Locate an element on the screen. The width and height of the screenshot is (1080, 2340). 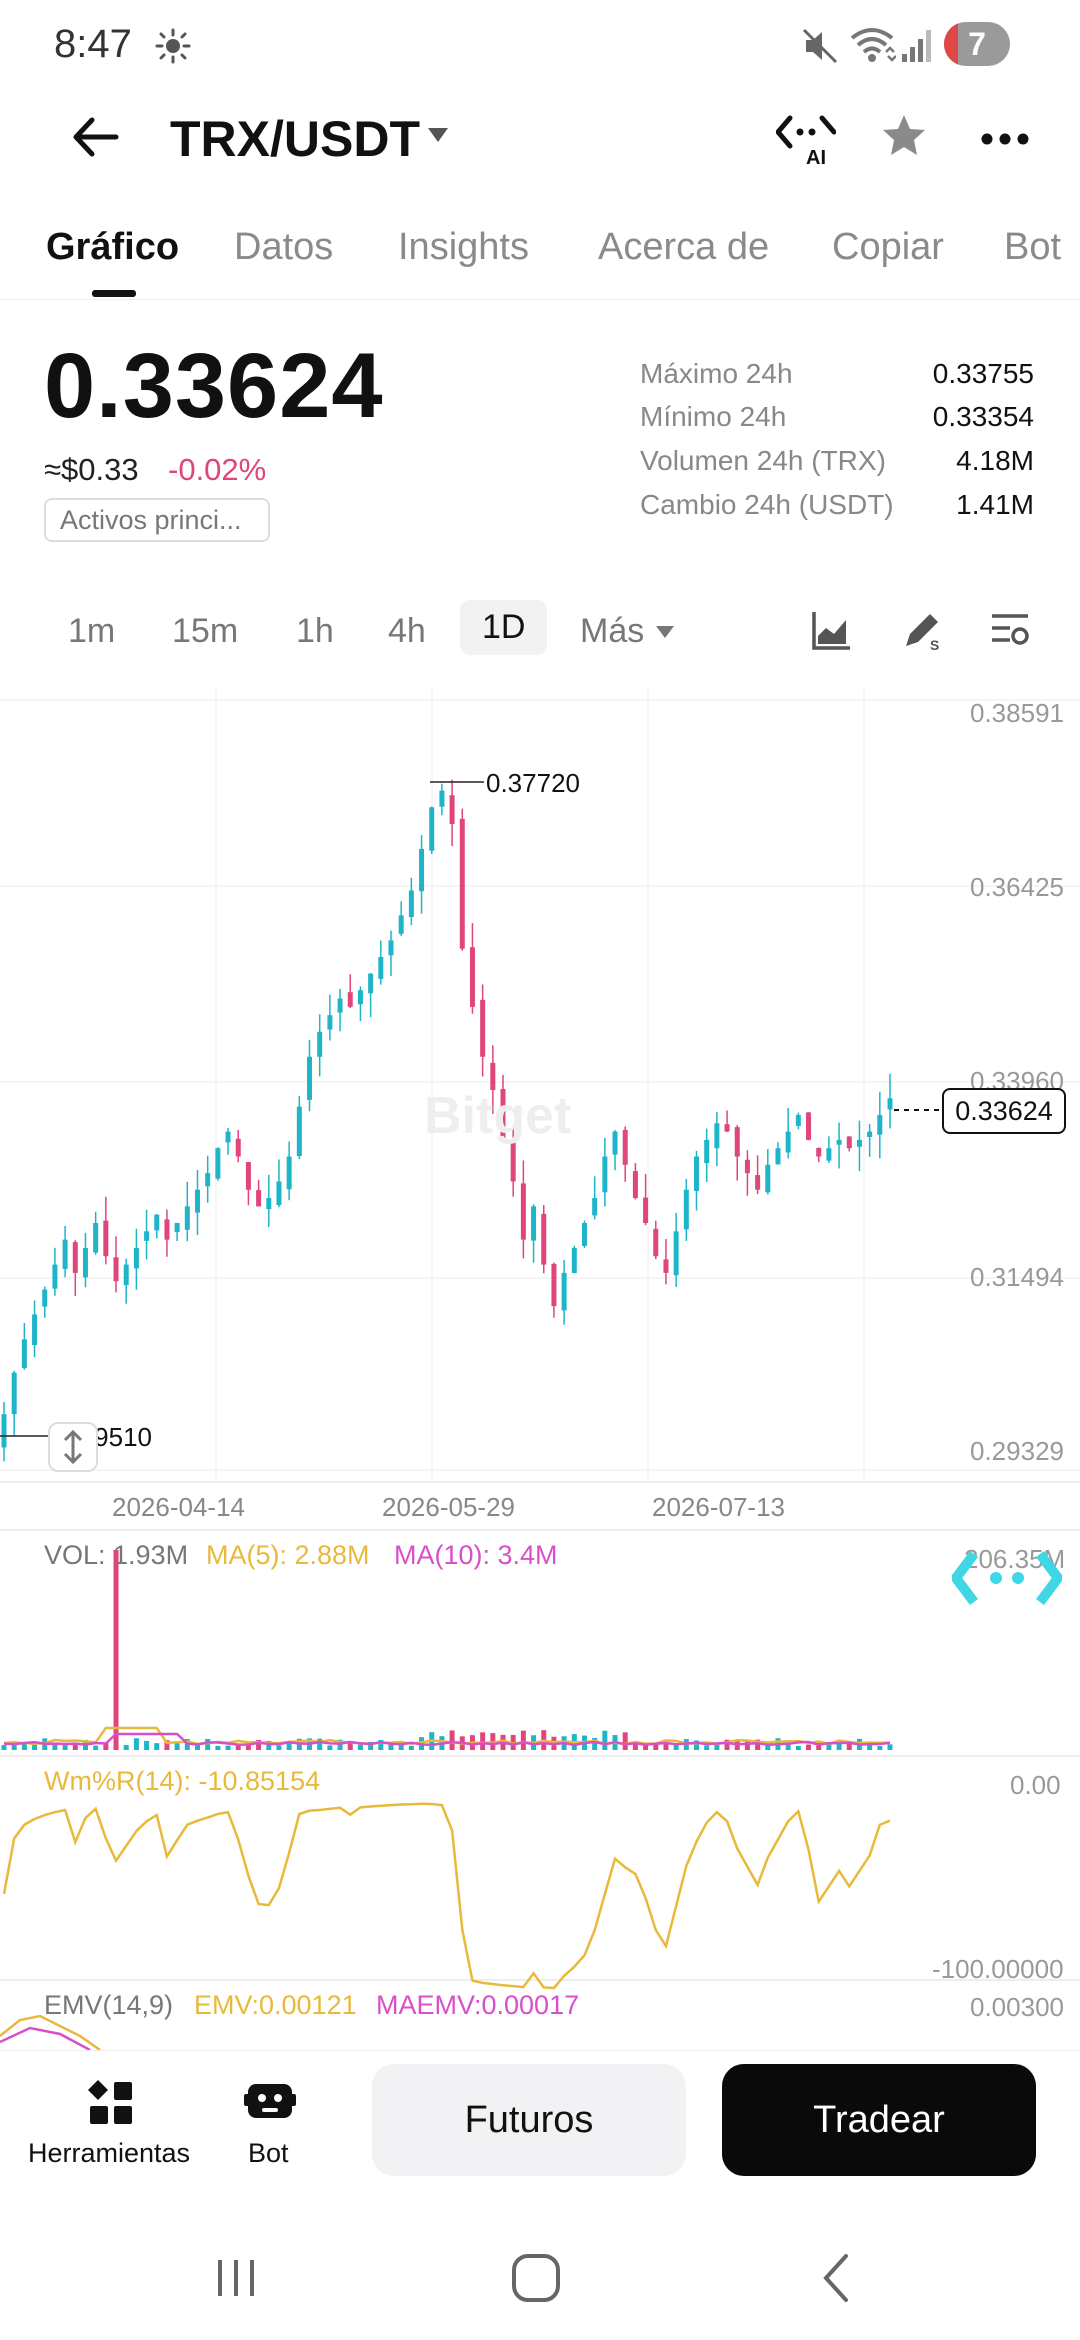
watermark: Bitget is located at coordinates (498, 1116).